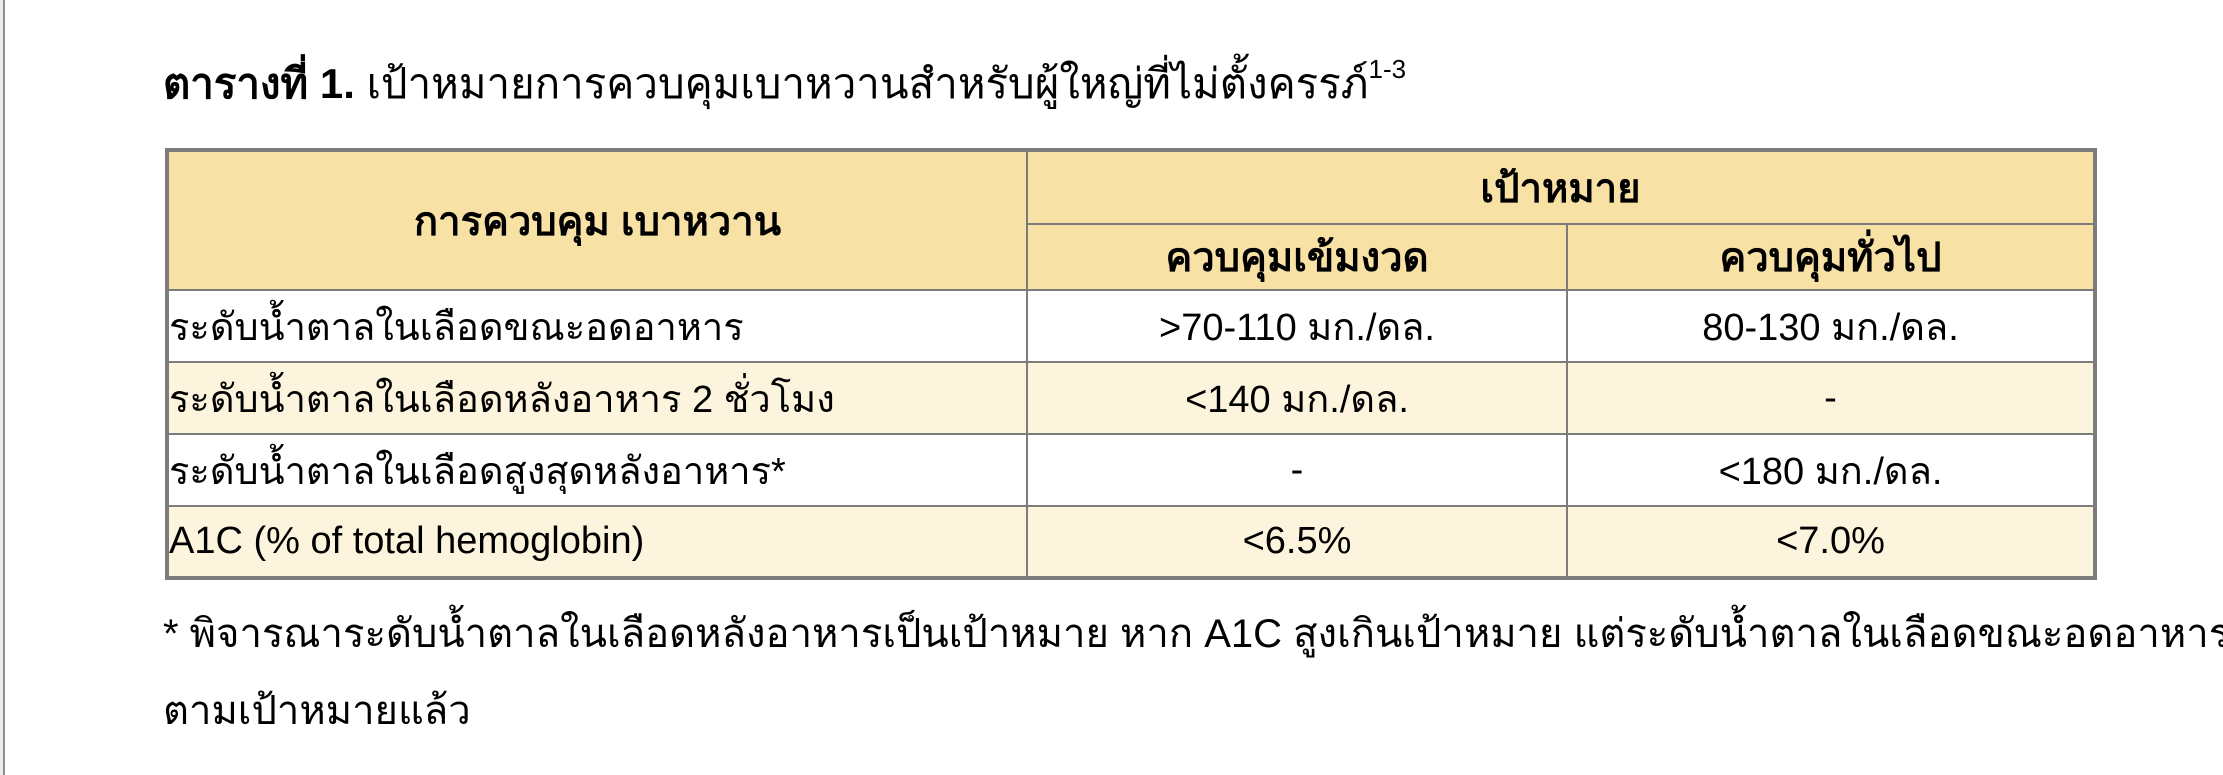 The image size is (2223, 775). I want to click on general-value: <7.0%, so click(1831, 542).